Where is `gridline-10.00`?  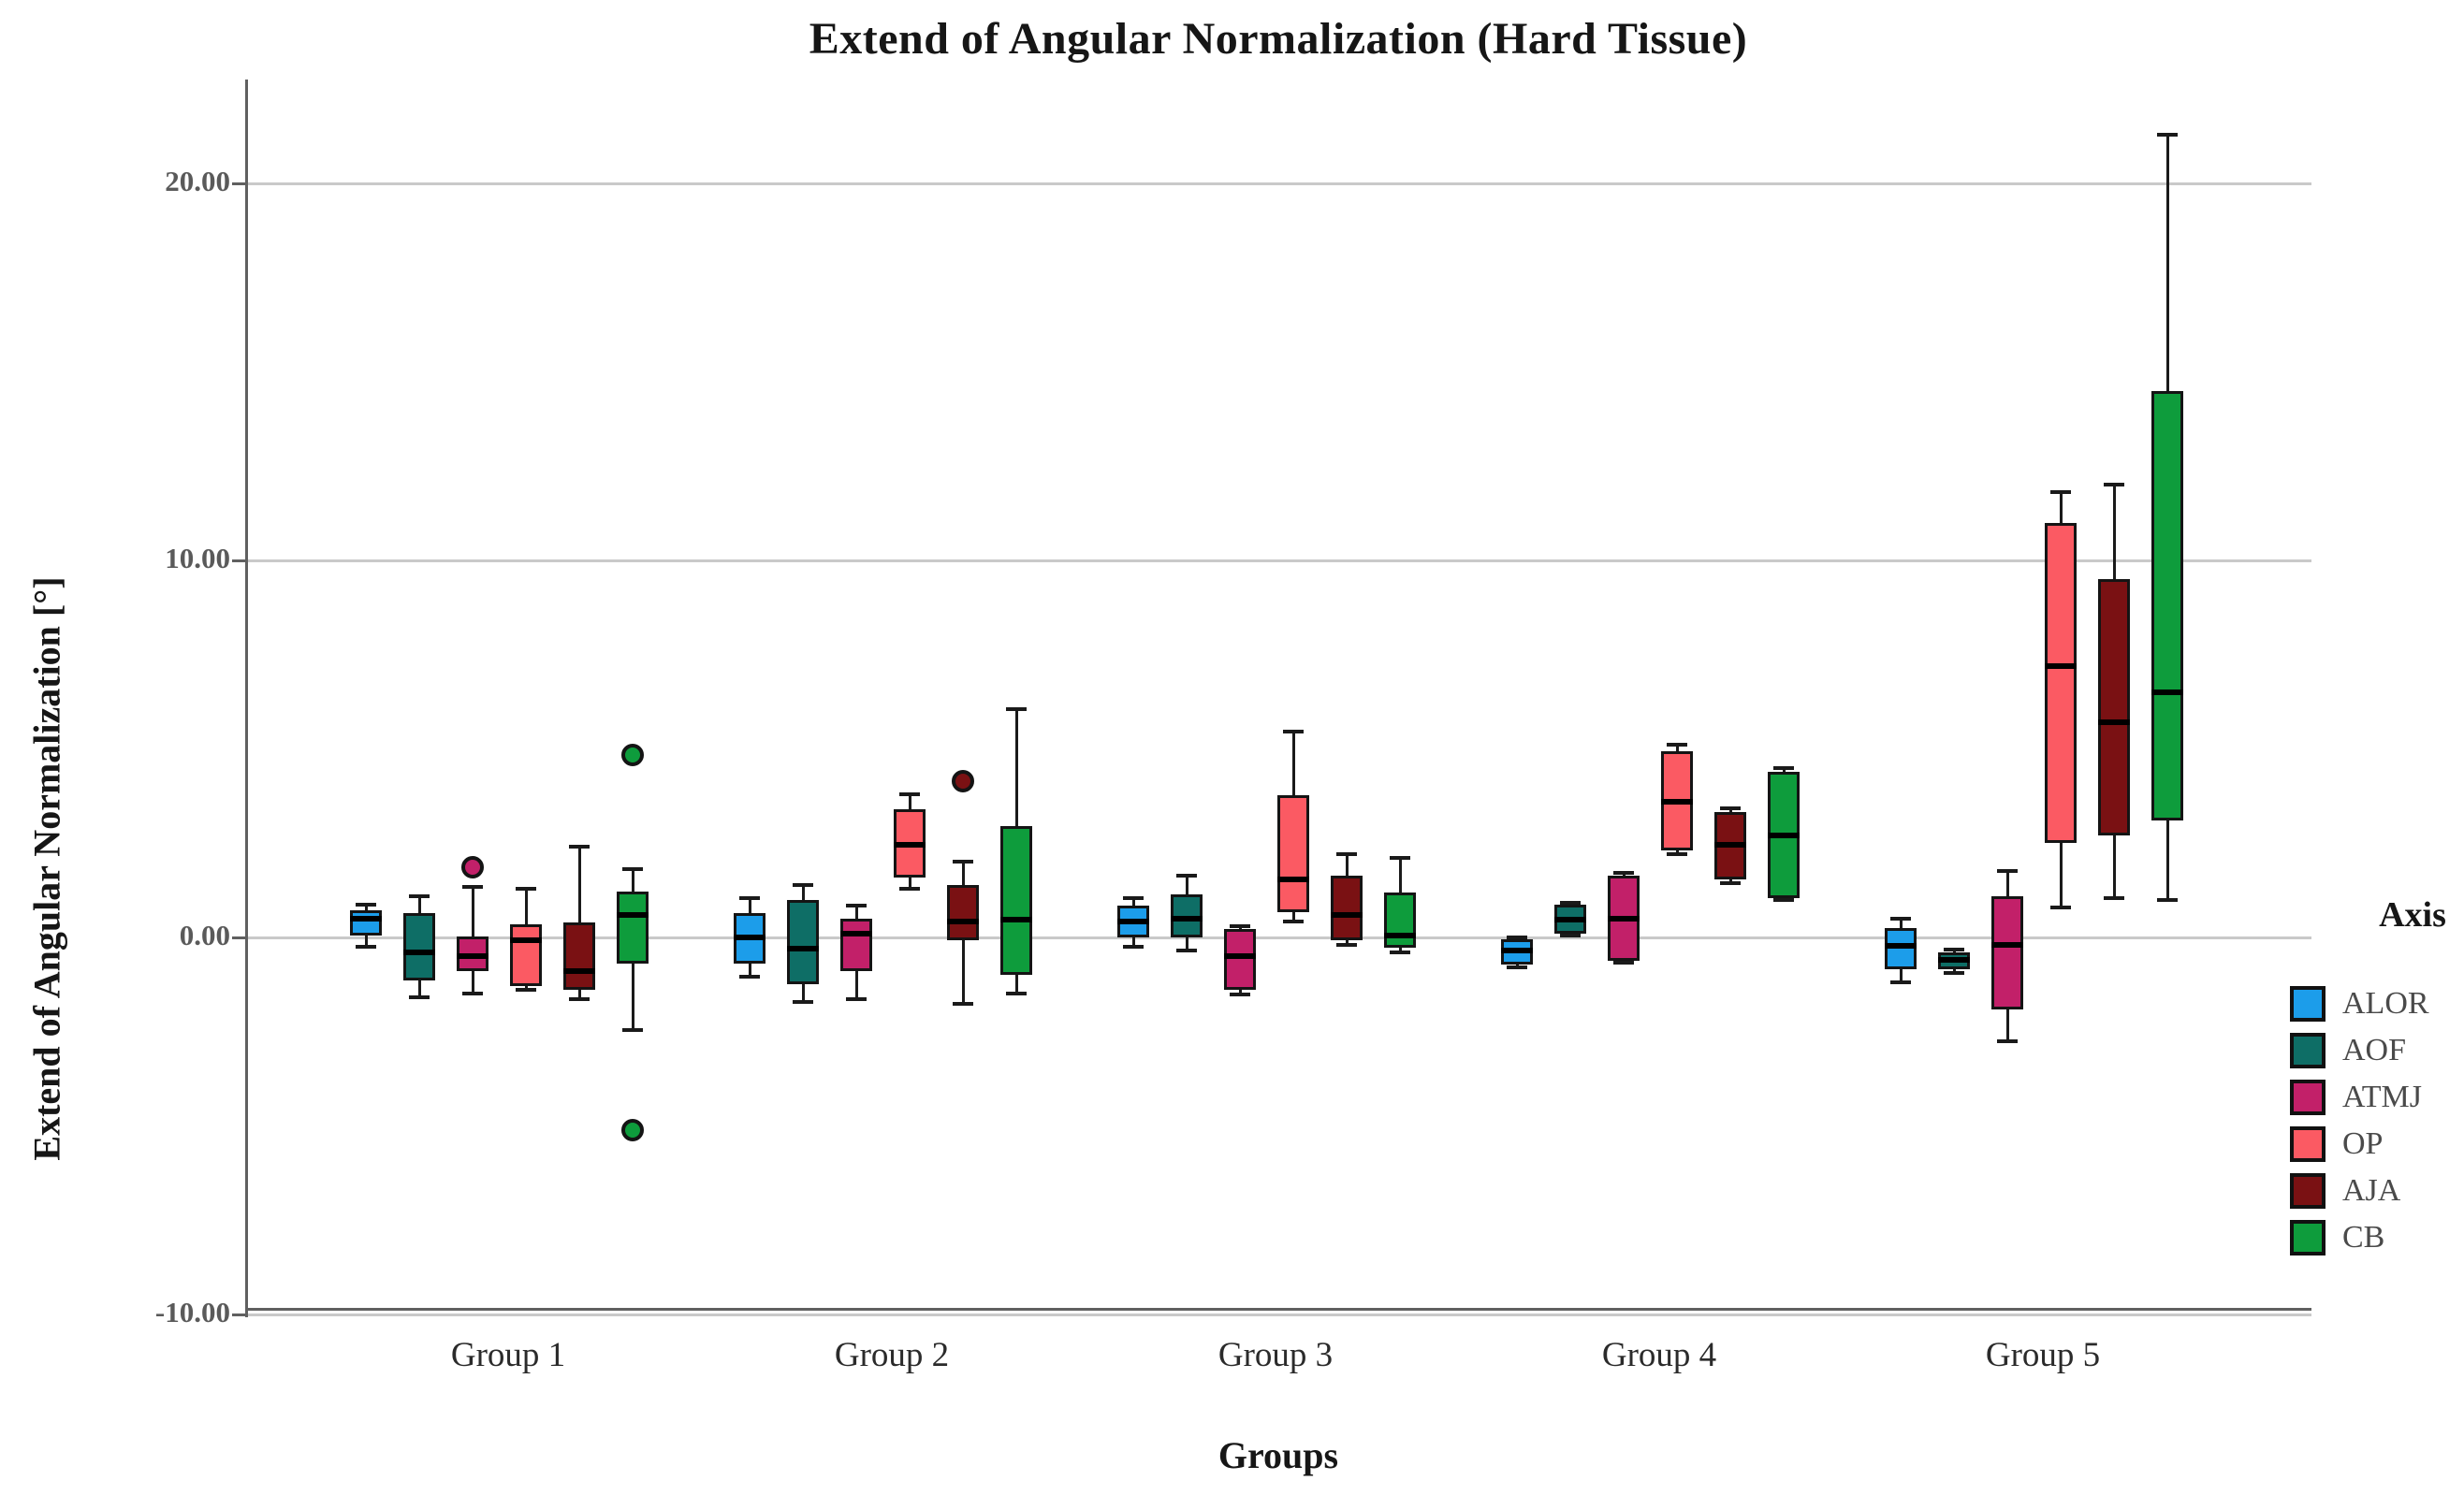
gridline-10.00 is located at coordinates (1278, 560).